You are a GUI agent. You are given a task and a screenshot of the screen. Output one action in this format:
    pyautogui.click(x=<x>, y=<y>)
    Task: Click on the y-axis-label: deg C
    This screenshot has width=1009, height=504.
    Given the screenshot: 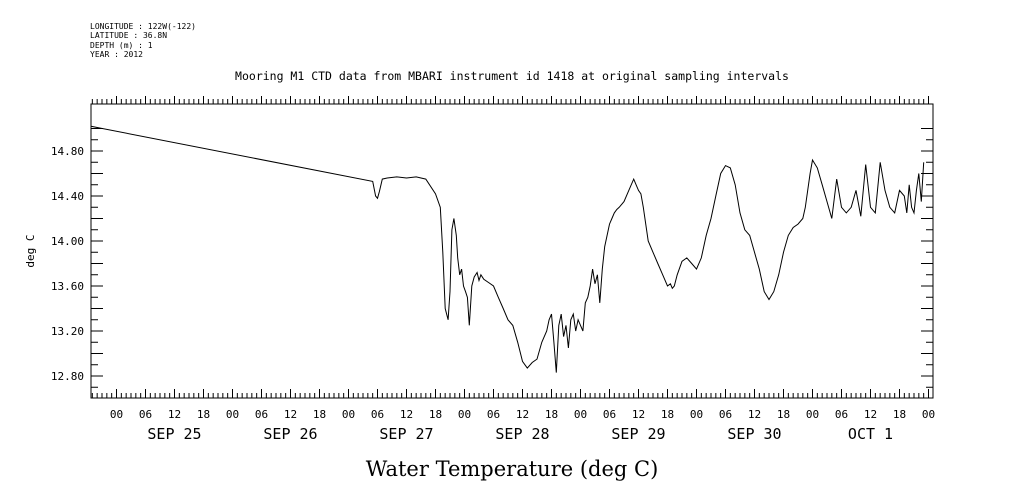 What is the action you would take?
    pyautogui.click(x=30, y=250)
    